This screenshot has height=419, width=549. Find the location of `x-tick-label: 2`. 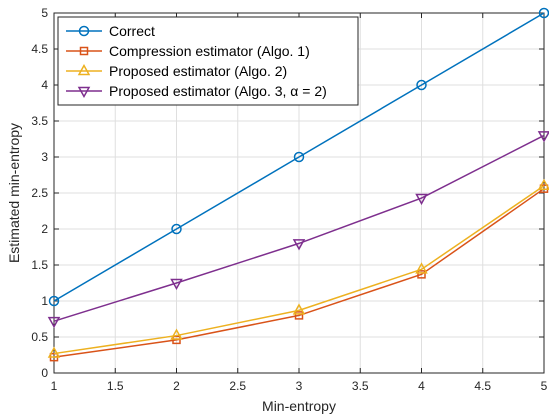

x-tick-label: 2 is located at coordinates (176, 386).